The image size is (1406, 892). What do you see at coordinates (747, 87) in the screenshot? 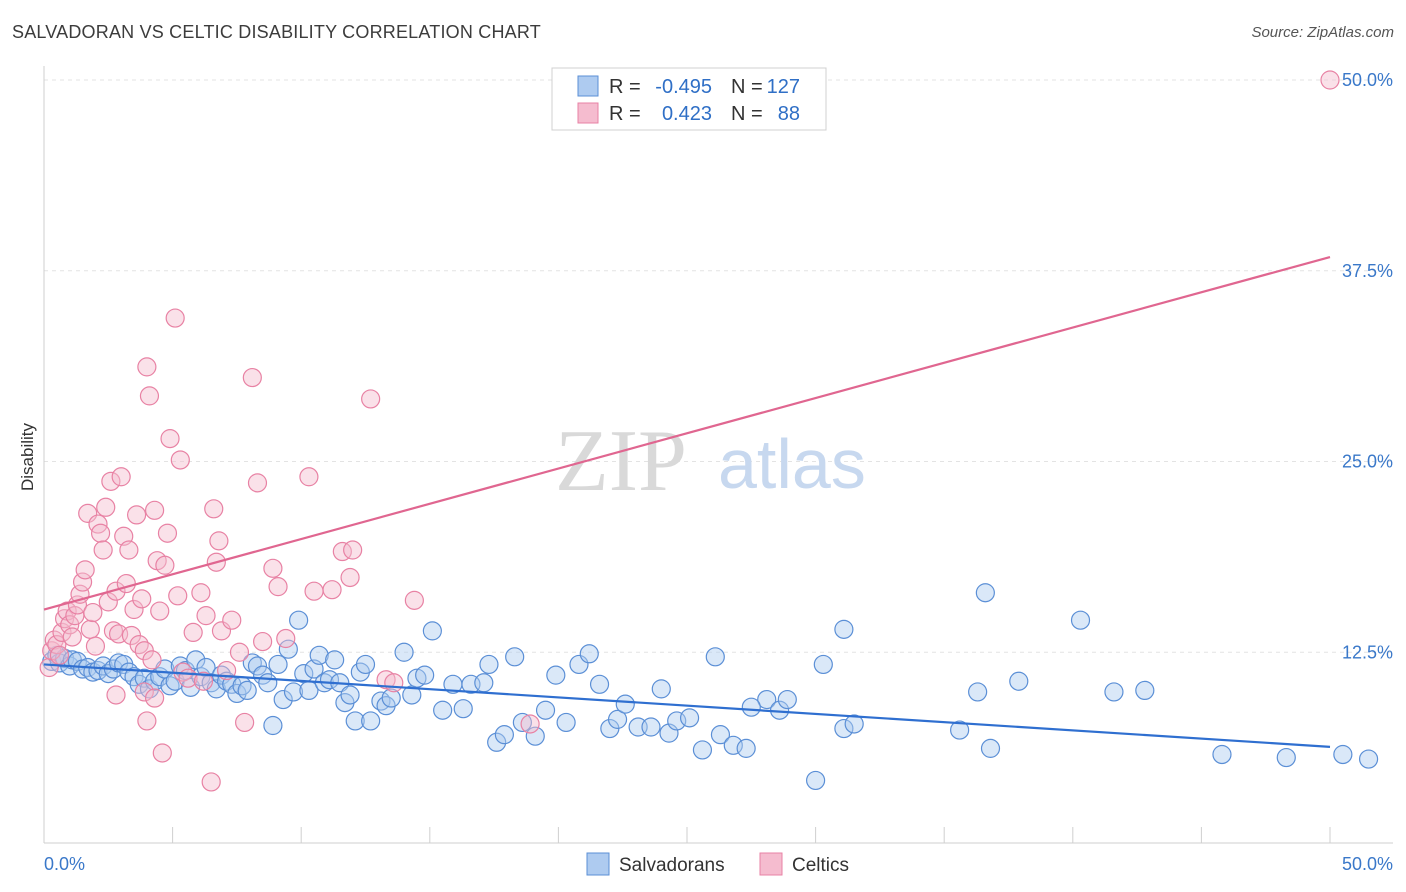
I see `legend-n-label-1: N =` at bounding box center [747, 87].